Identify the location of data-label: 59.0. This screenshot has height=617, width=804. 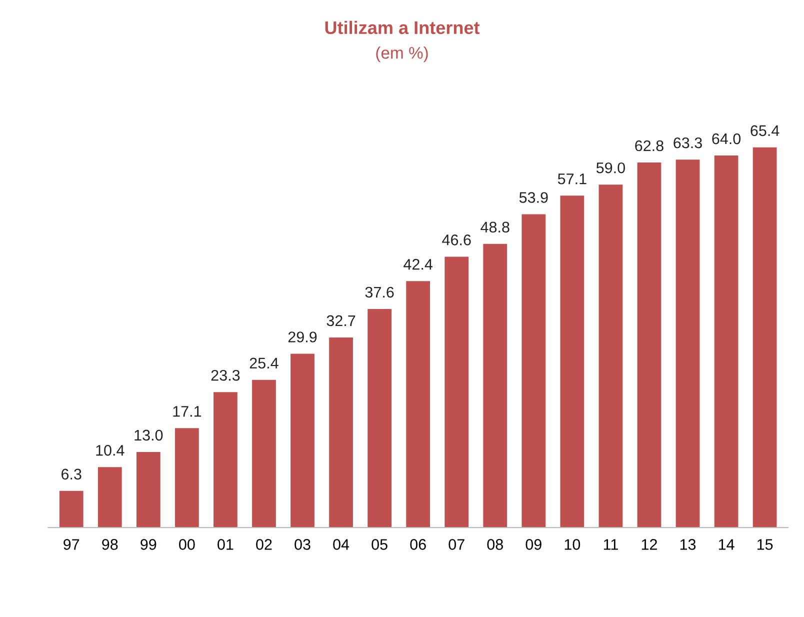
(610, 168).